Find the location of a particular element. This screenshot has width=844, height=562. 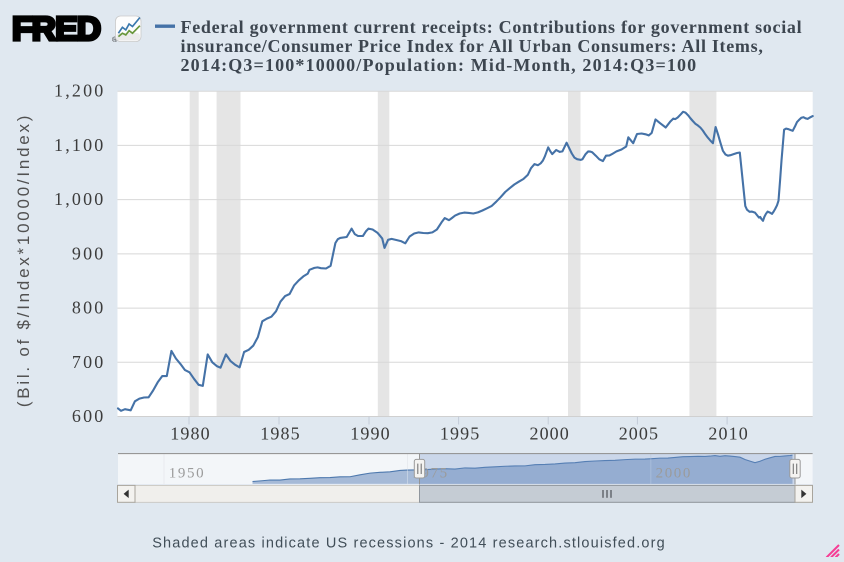

svg-text: FRED is located at coordinates (56, 29).